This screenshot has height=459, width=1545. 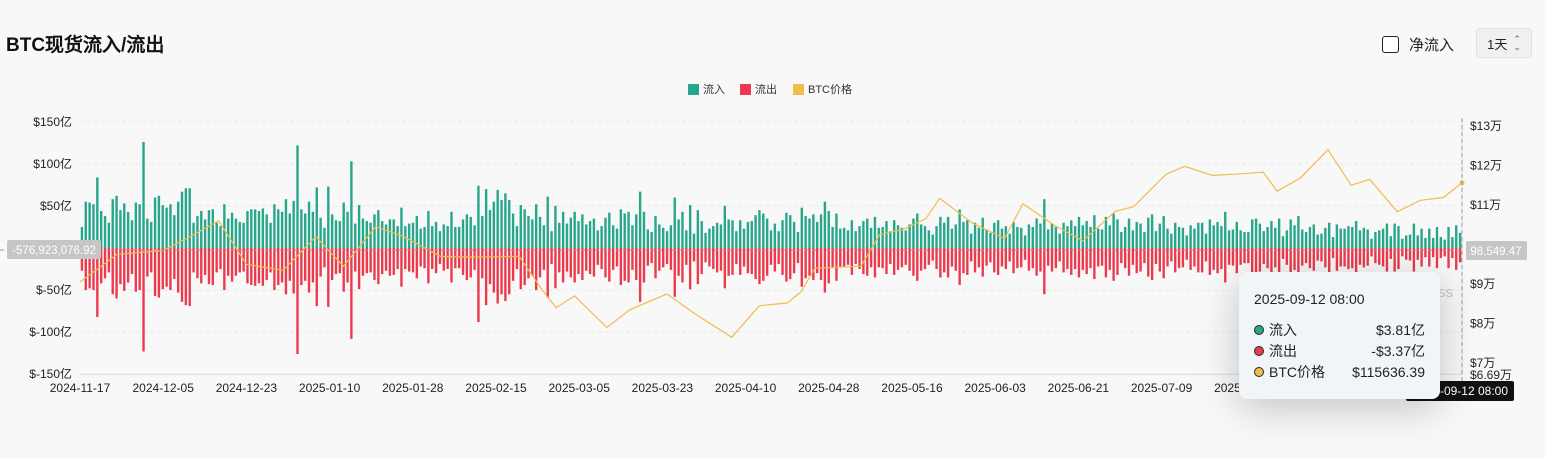 What do you see at coordinates (1445, 292) in the screenshot?
I see `watermark-text: ss` at bounding box center [1445, 292].